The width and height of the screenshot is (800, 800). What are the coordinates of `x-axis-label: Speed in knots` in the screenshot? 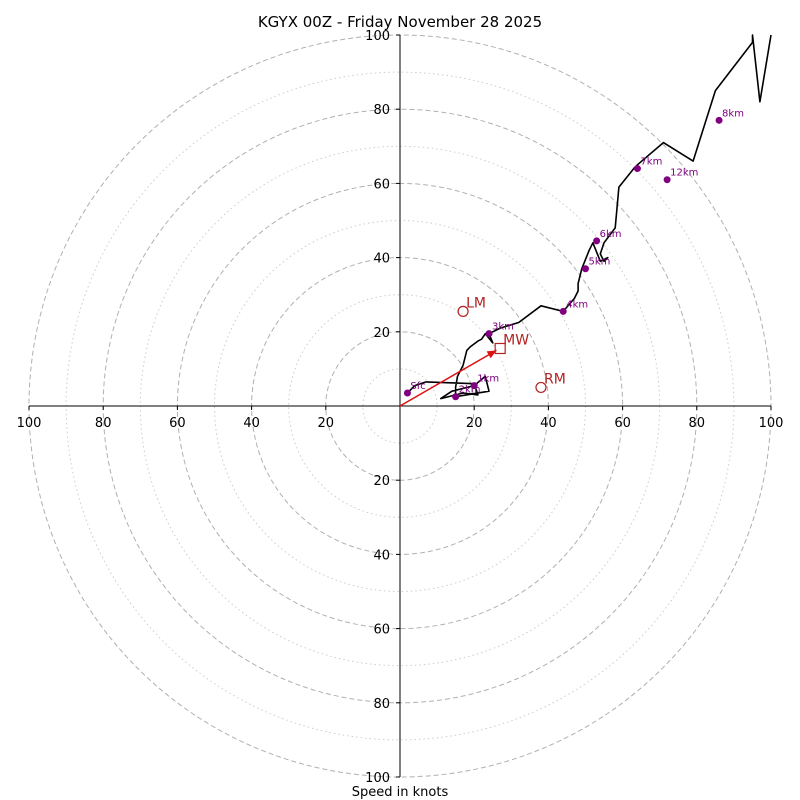 It's located at (400, 792).